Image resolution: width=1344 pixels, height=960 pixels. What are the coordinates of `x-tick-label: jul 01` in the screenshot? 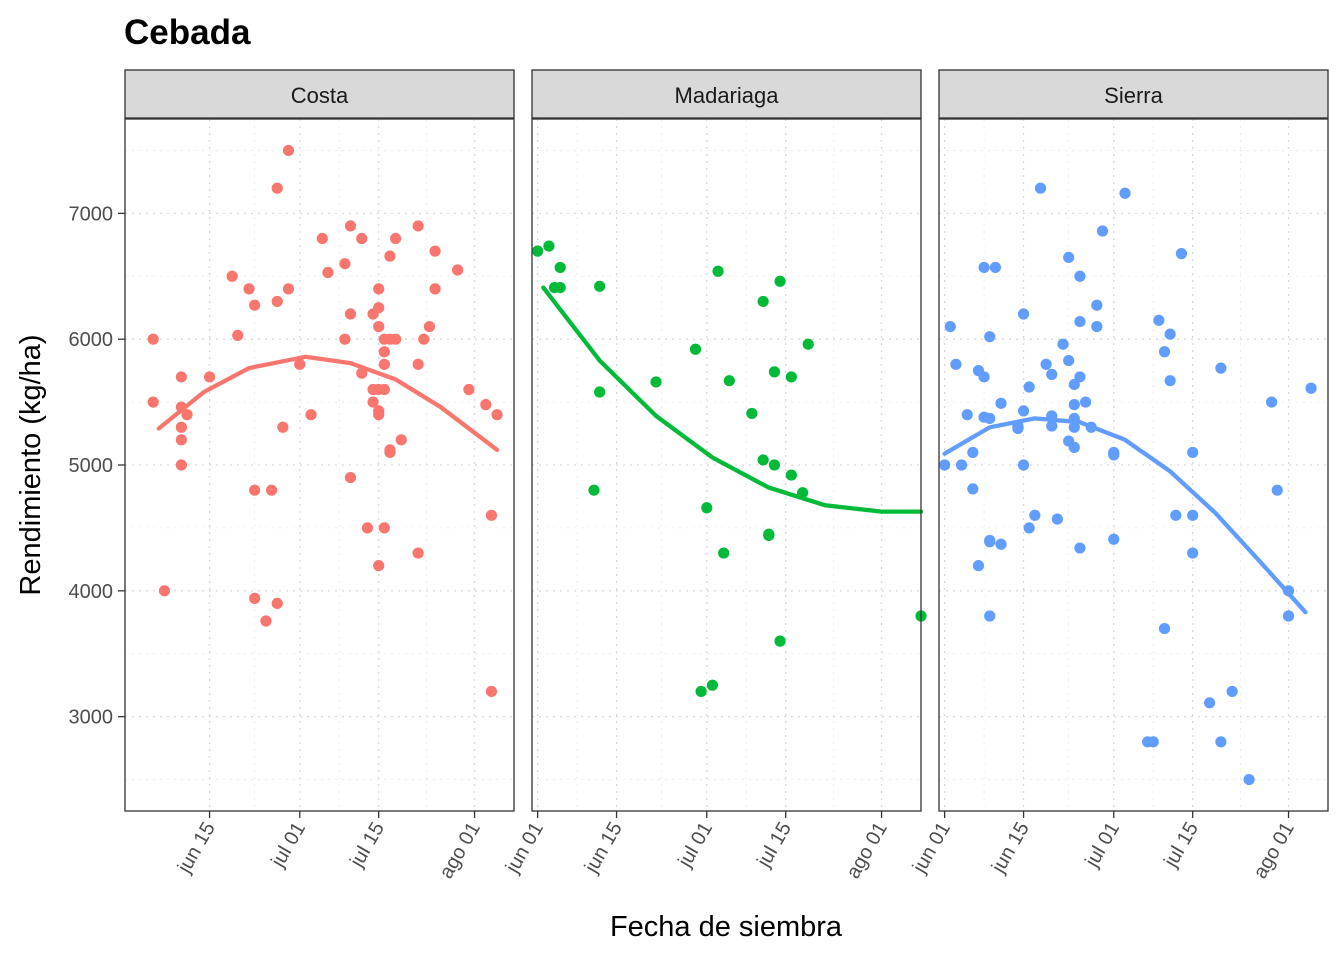 It's located at (1102, 845).